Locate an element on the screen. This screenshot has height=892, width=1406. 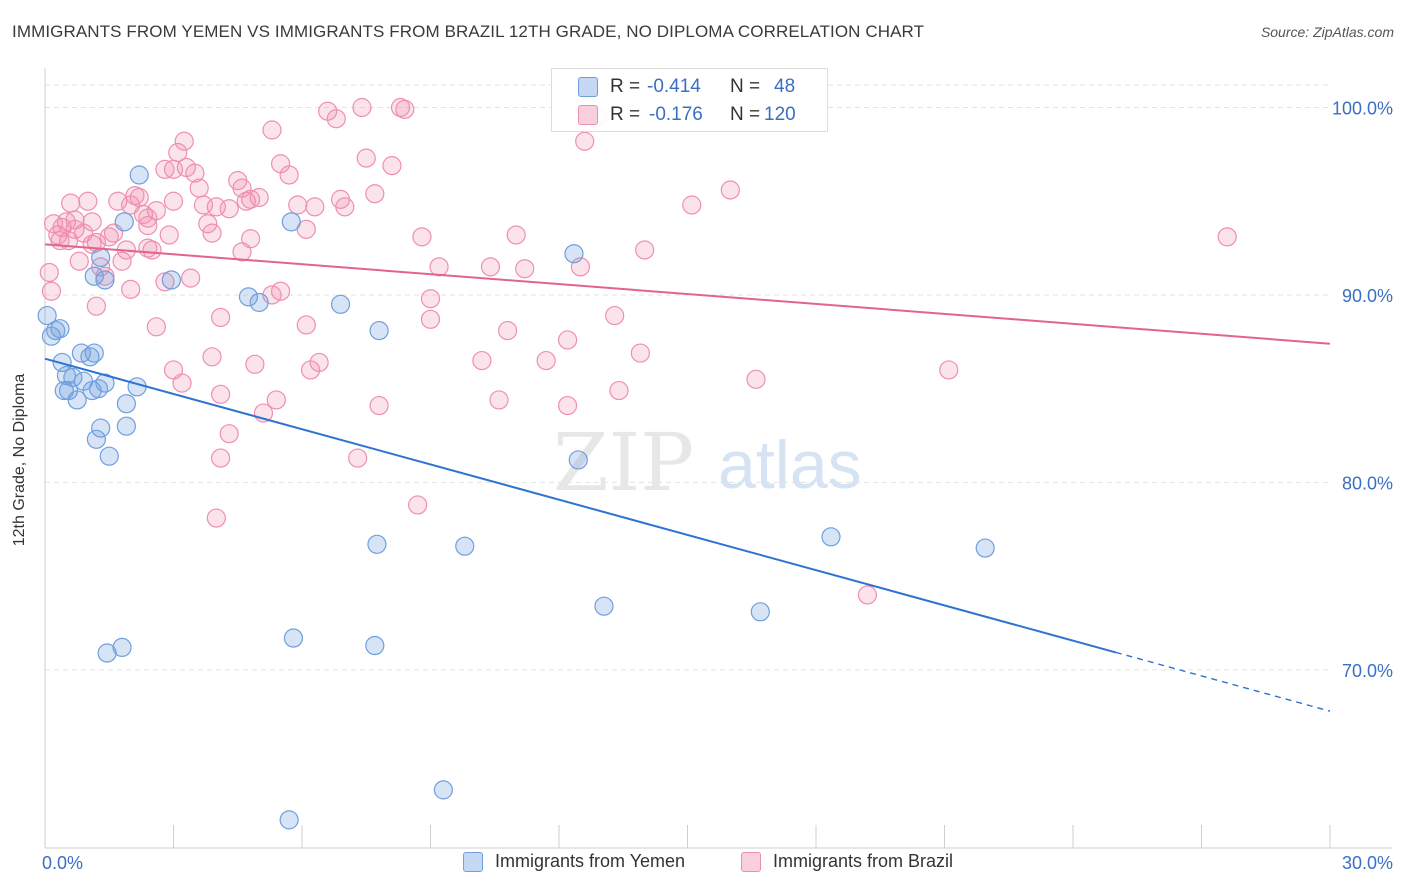
legend-item-brazil: Immigrants from Brazil is located at coordinates (847, 861).